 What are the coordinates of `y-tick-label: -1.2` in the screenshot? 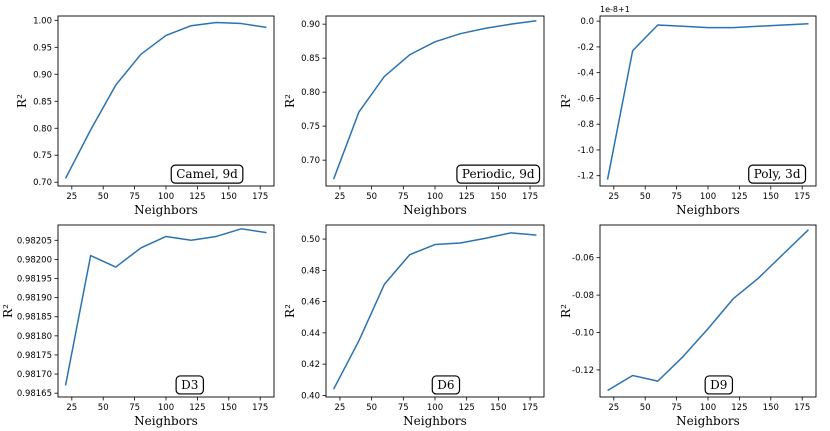 It's located at (585, 177).